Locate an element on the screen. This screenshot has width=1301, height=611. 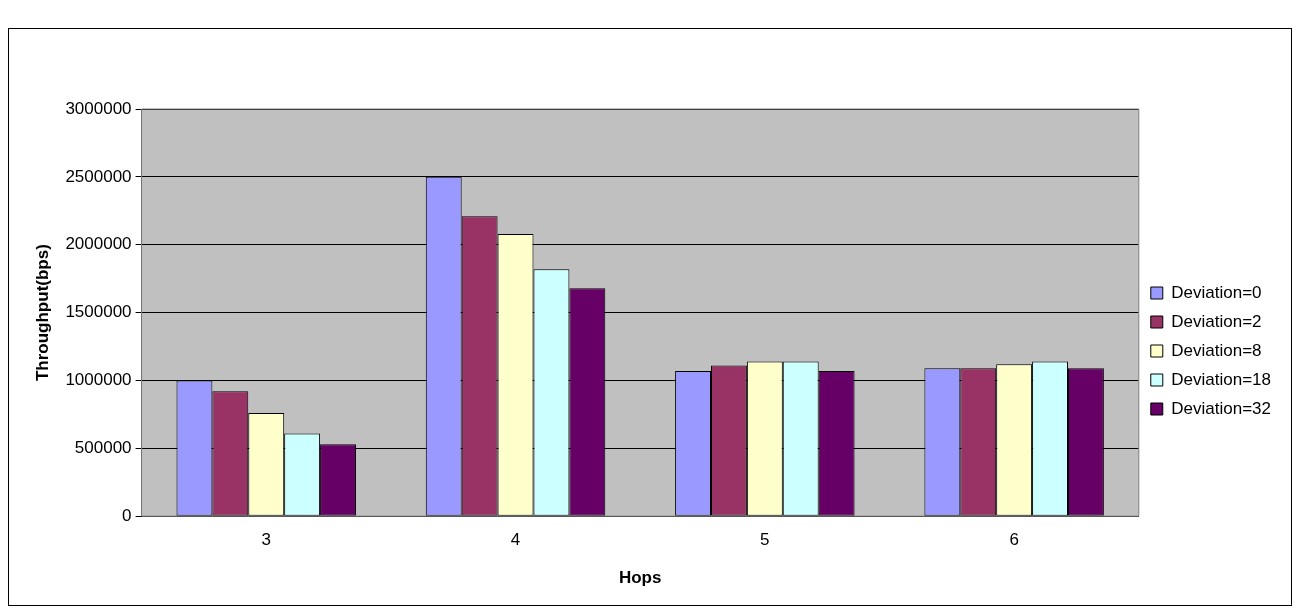
x-axis-title: Hops is located at coordinates (640, 578).